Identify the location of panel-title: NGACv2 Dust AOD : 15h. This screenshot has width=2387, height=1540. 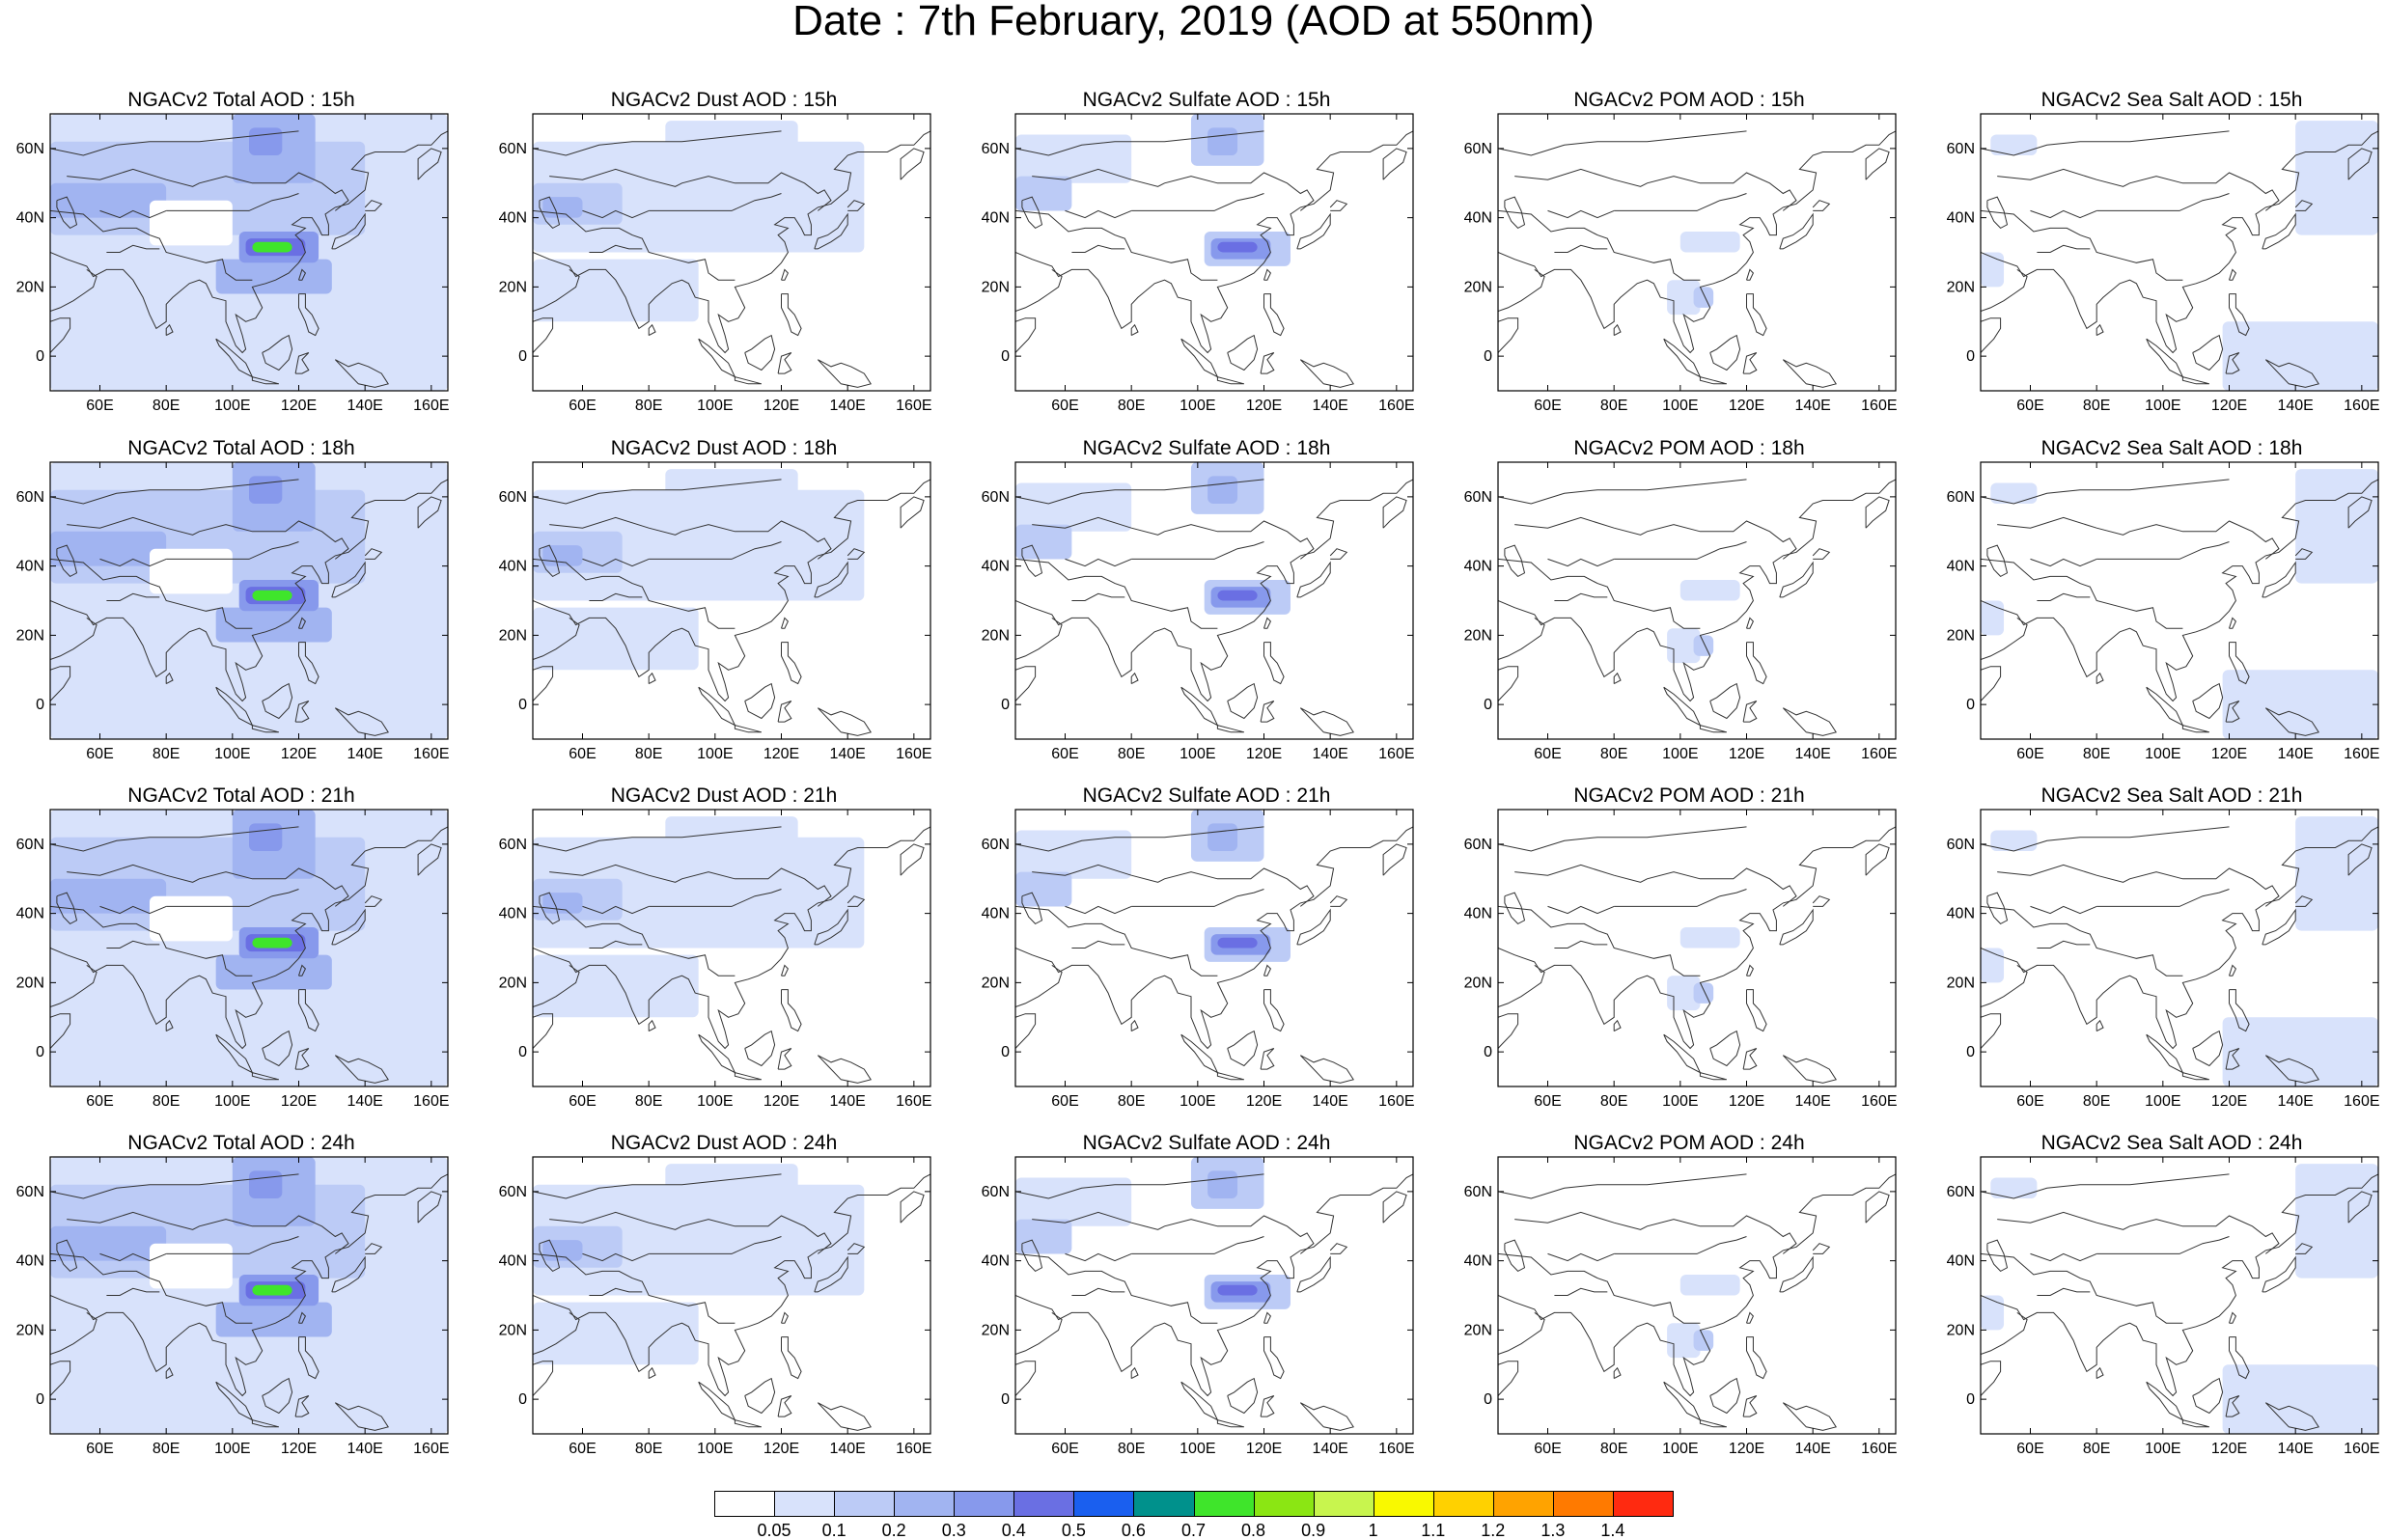
(724, 100).